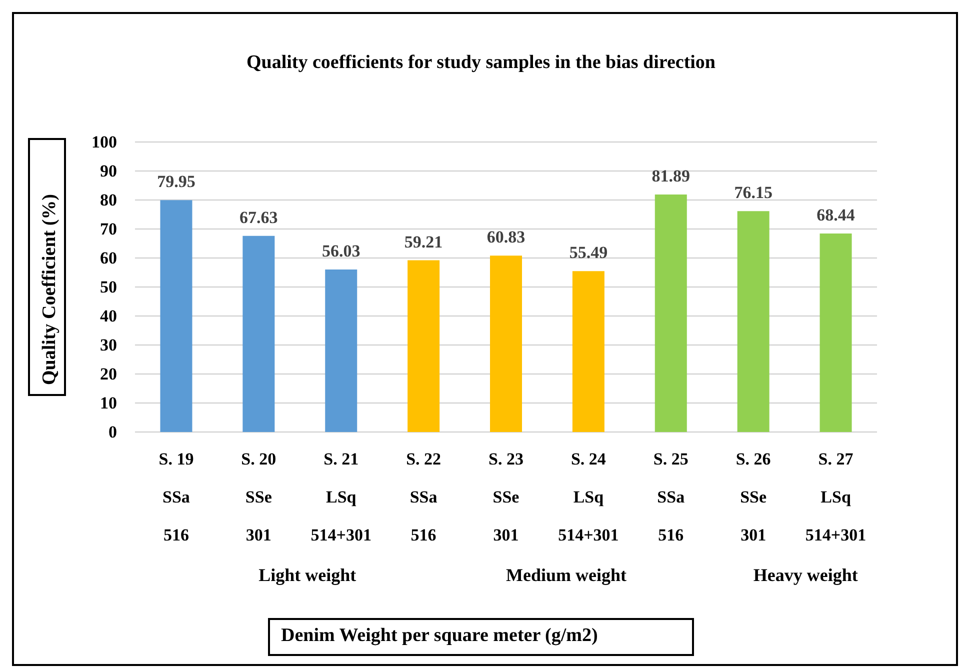 Image resolution: width=962 pixels, height=669 pixels. Describe the element at coordinates (588, 497) in the screenshot. I see `x-tick-label: S. 24 LSq 514+301` at that location.